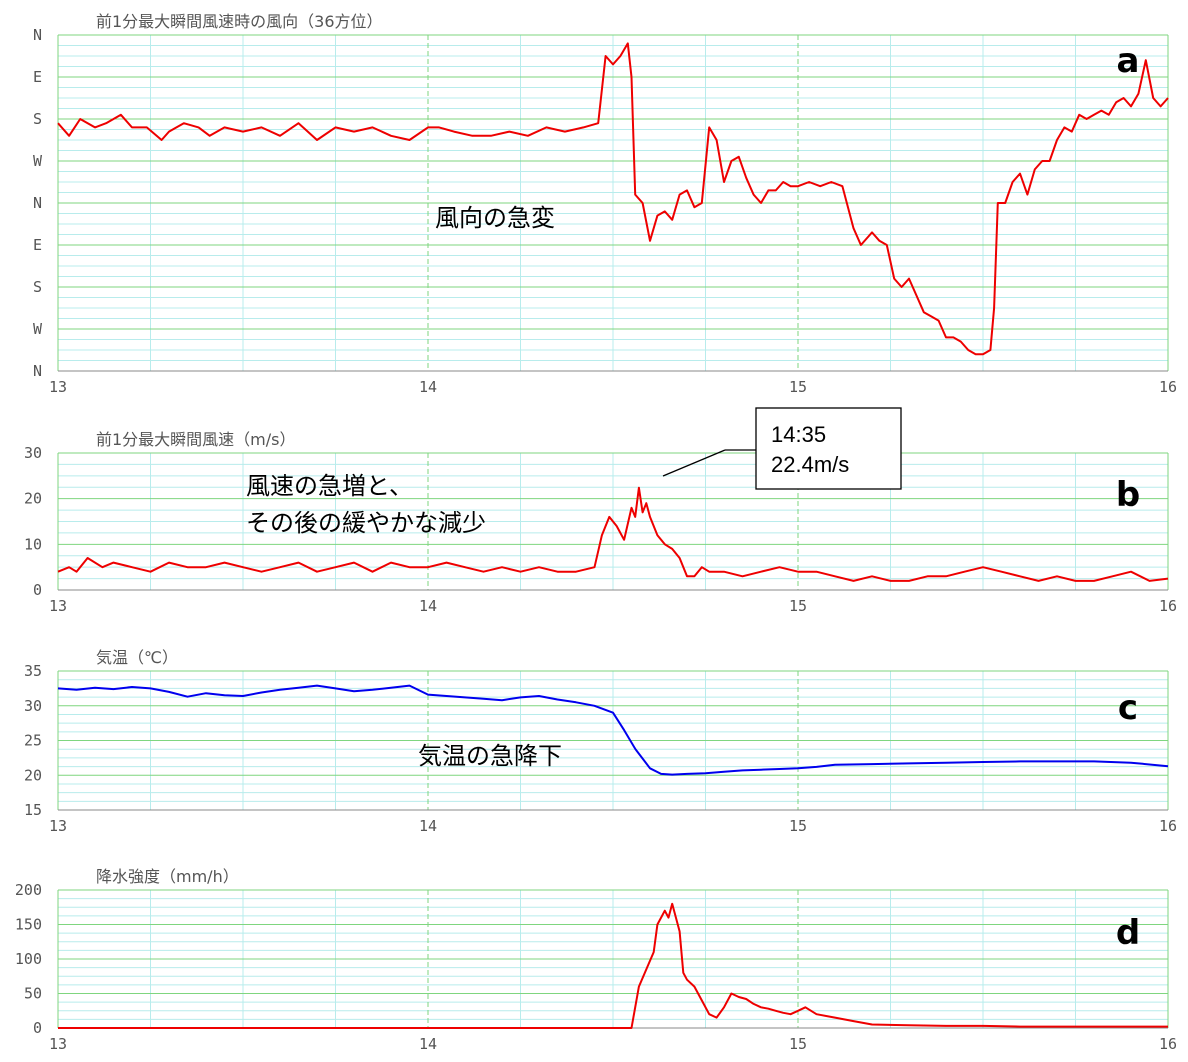 The image size is (1188, 1062). What do you see at coordinates (366, 523) in the screenshot?
I see `annotation-text: その後の緩やかな減少` at bounding box center [366, 523].